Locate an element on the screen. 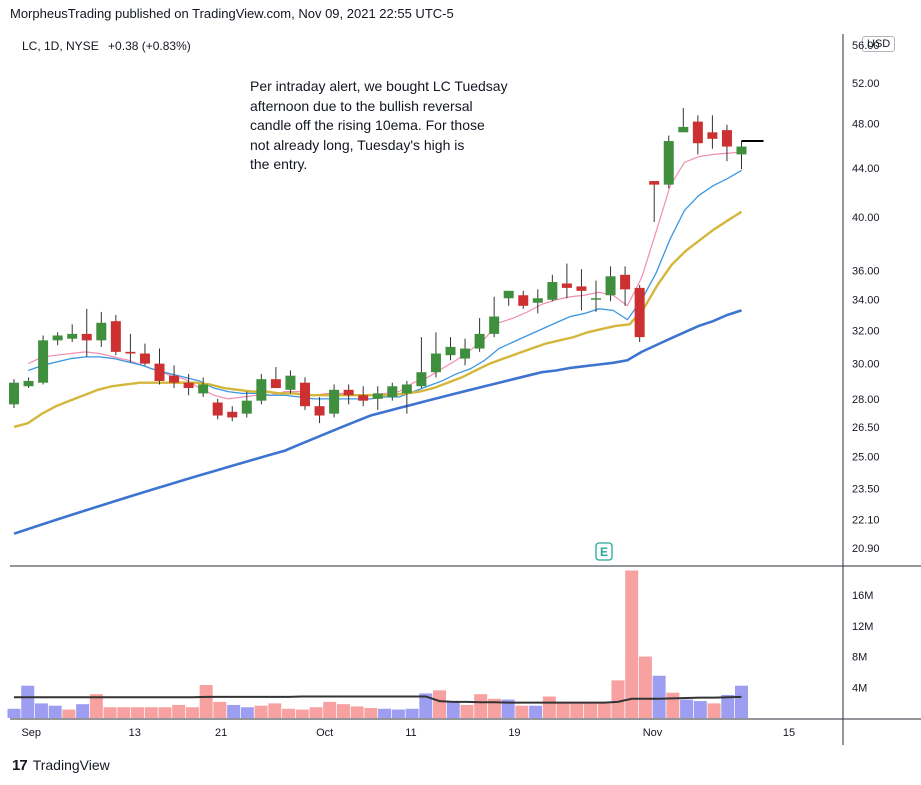 This screenshot has width=921, height=785. price-tick-label: 44.00 is located at coordinates (866, 169).